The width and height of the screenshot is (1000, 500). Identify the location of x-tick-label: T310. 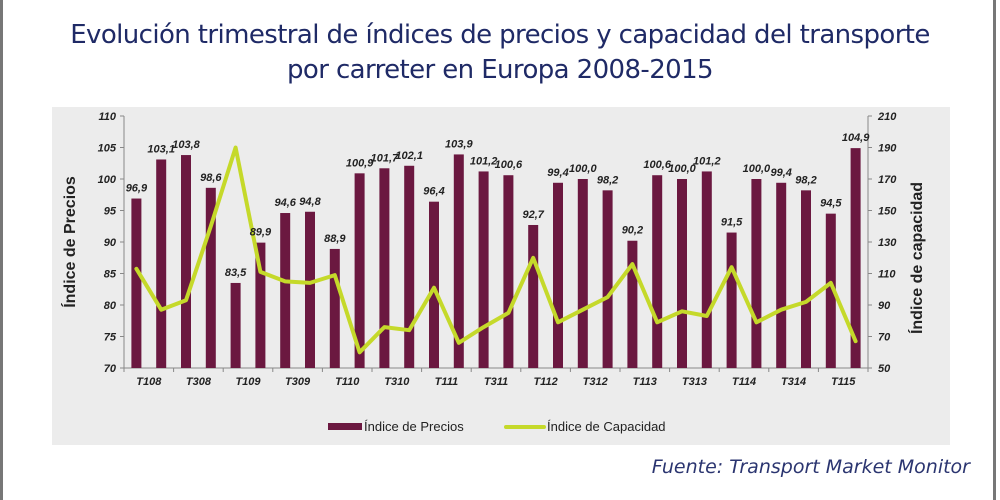
(397, 382).